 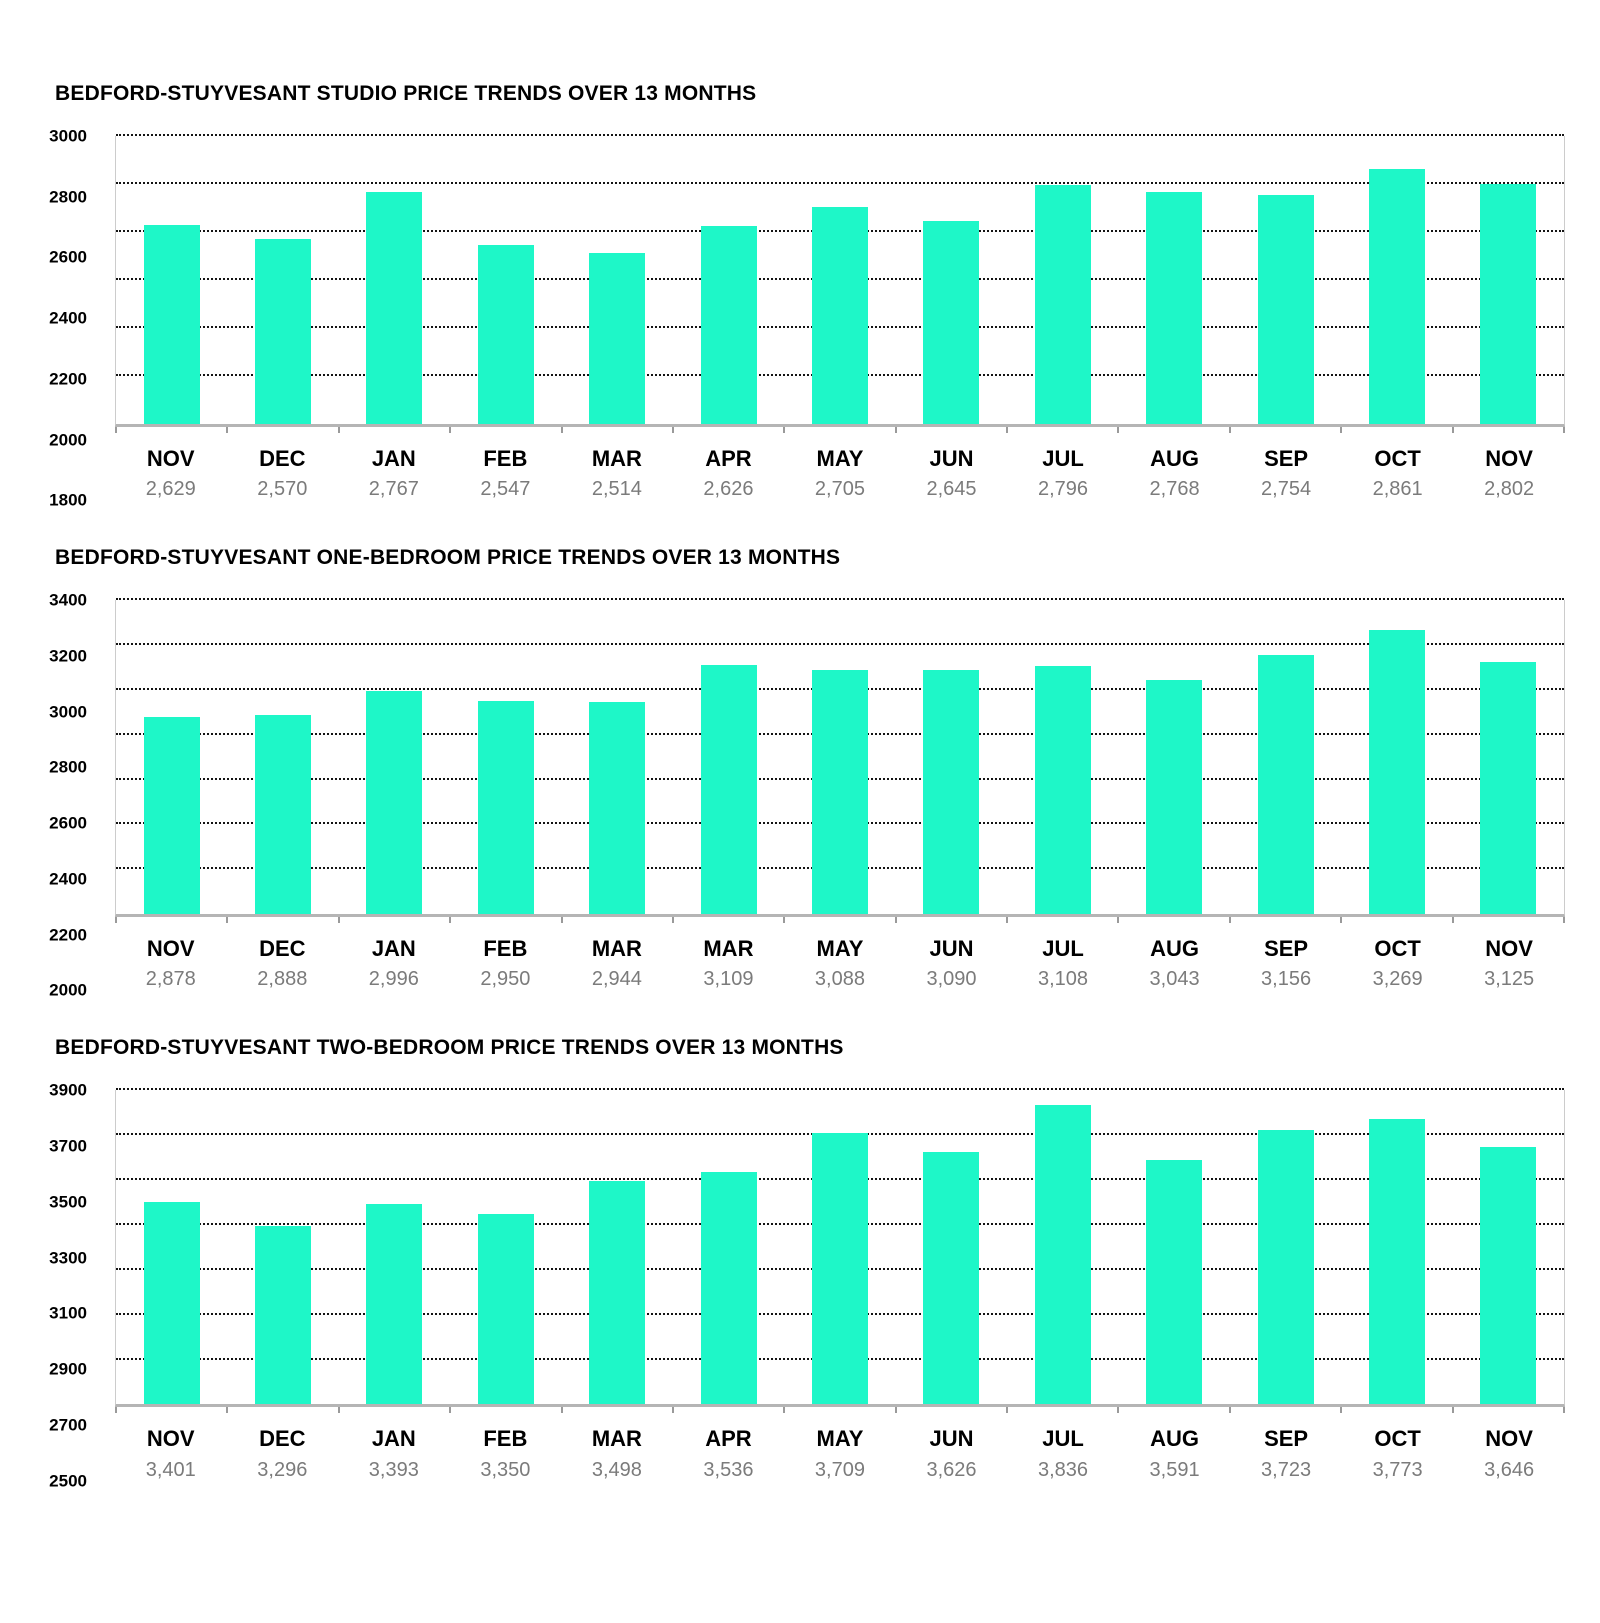 I want to click on value-label: 3,401, so click(x=170, y=1469).